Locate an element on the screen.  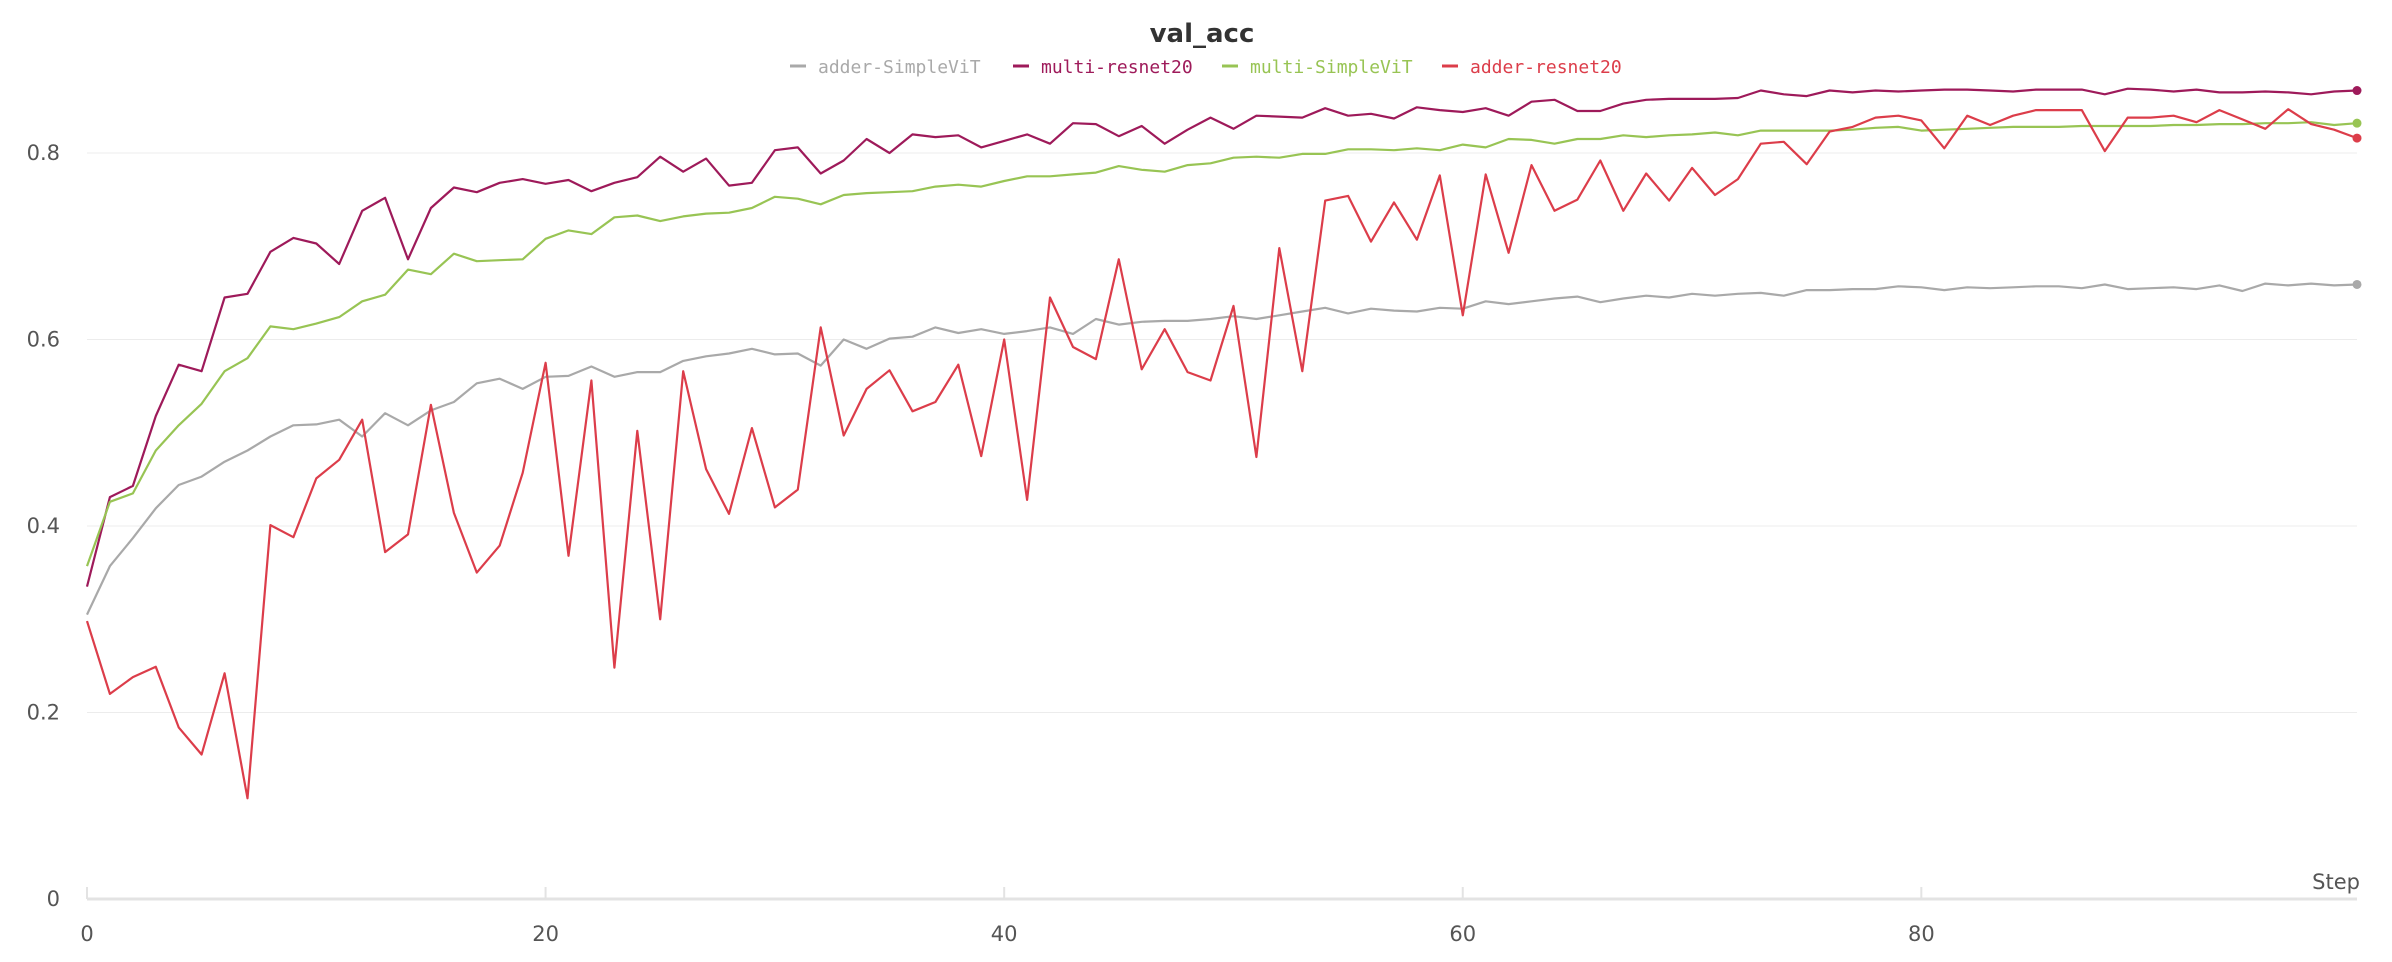
legend-label-adder-resnet20: adder-resnet20 is located at coordinates (1546, 67).